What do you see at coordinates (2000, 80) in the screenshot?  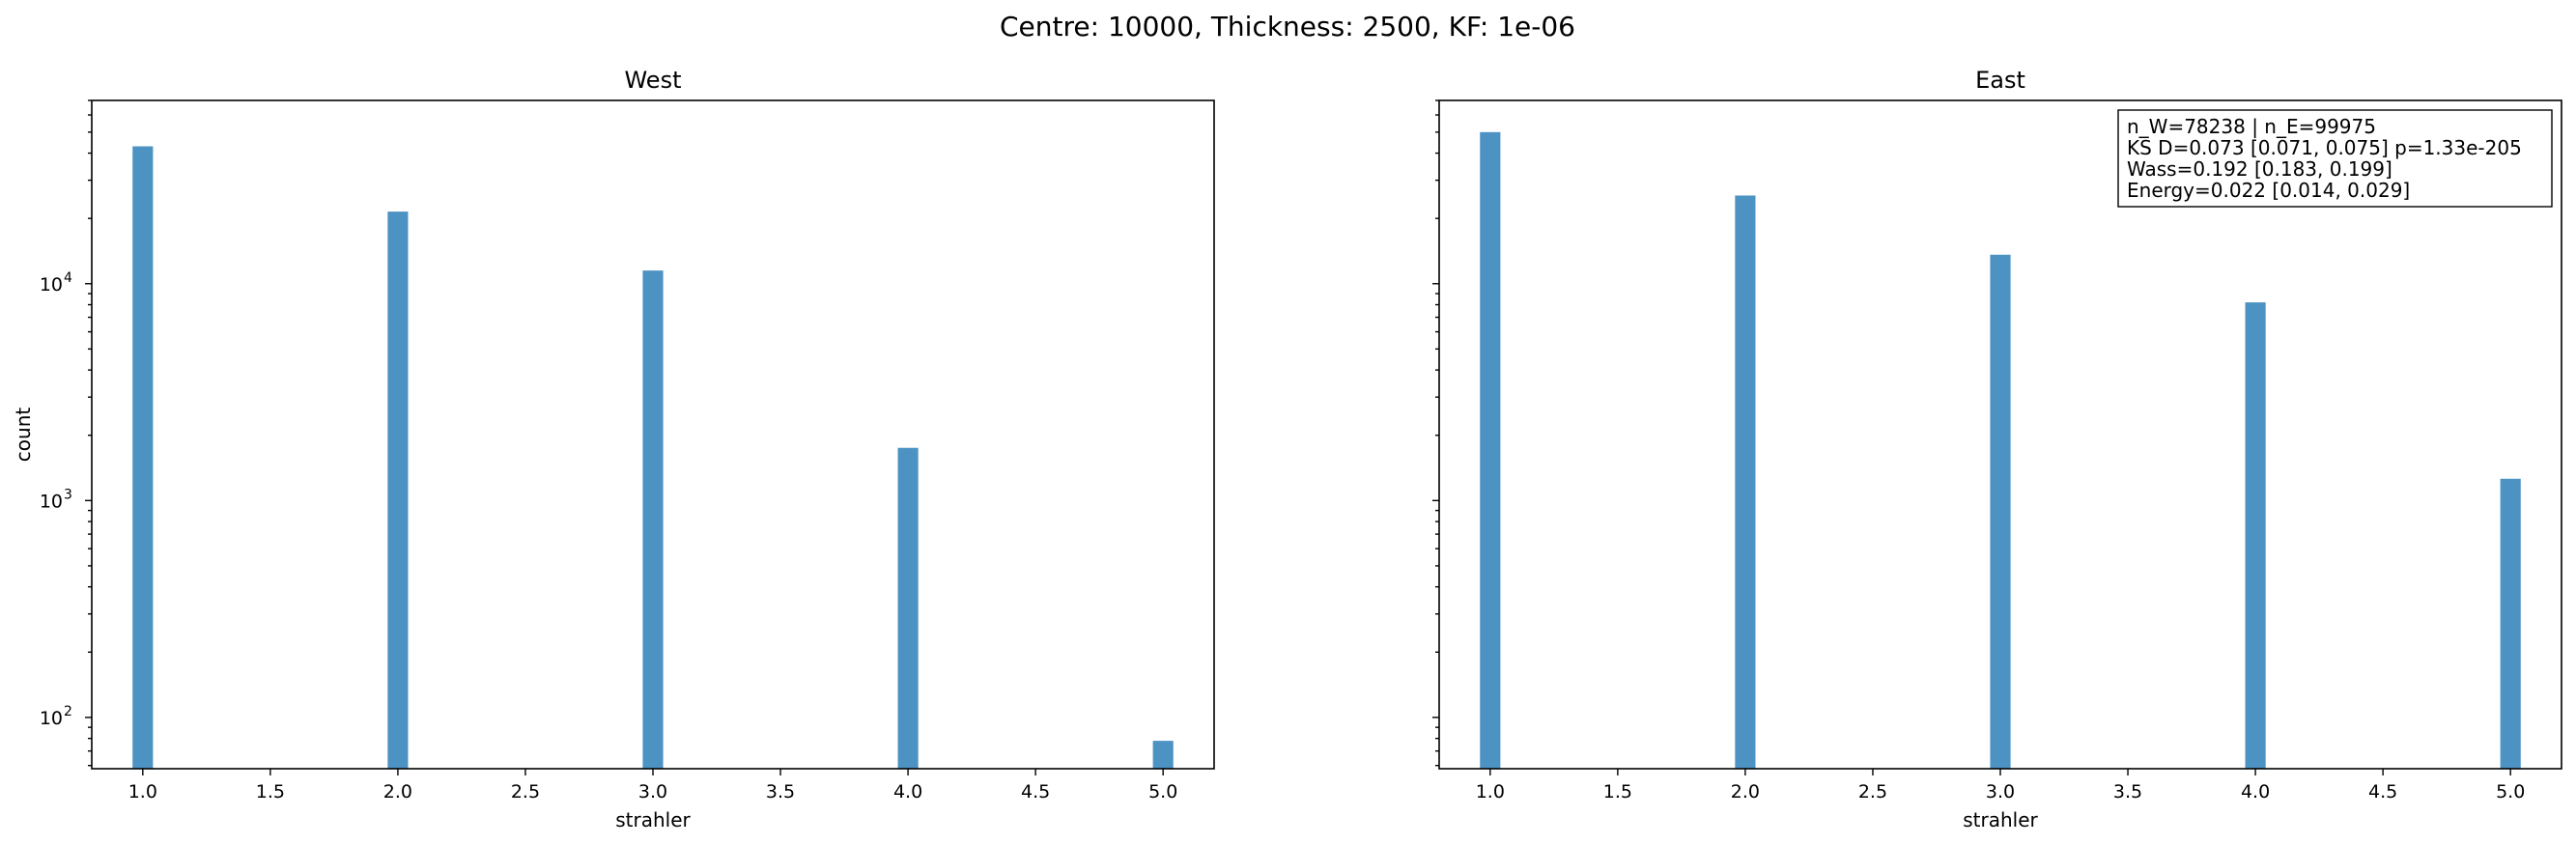 I see `axes-title: East` at bounding box center [2000, 80].